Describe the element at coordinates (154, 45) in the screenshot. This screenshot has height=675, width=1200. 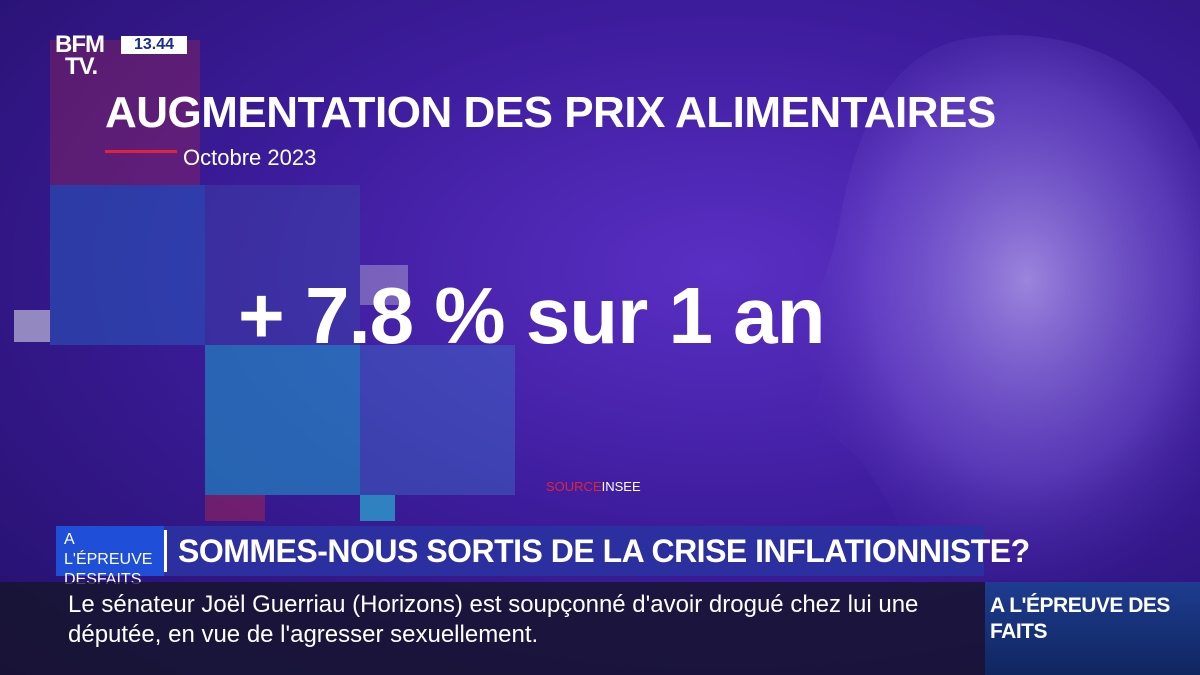
I see `clock-badge: 13.44` at that location.